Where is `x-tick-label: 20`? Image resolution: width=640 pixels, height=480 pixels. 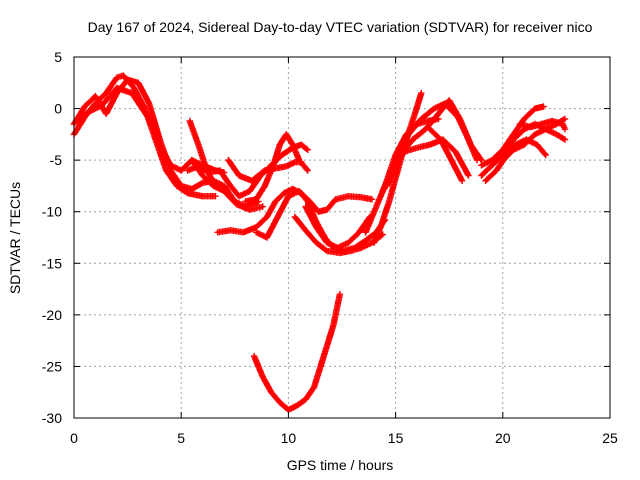 x-tick-label: 20 is located at coordinates (503, 438).